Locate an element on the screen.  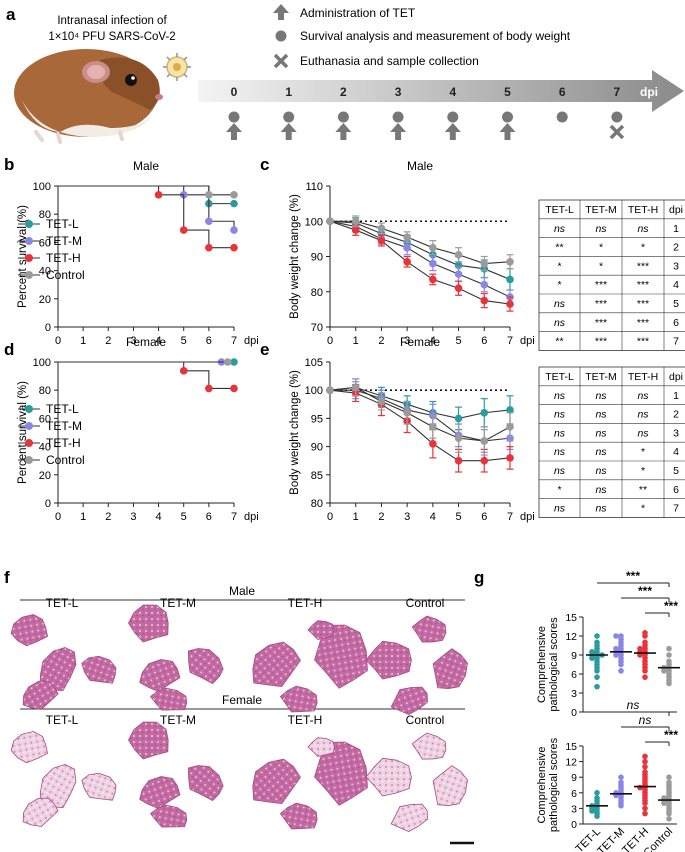
y-axis-label-line1: Comprehensive is located at coordinates (542, 784).